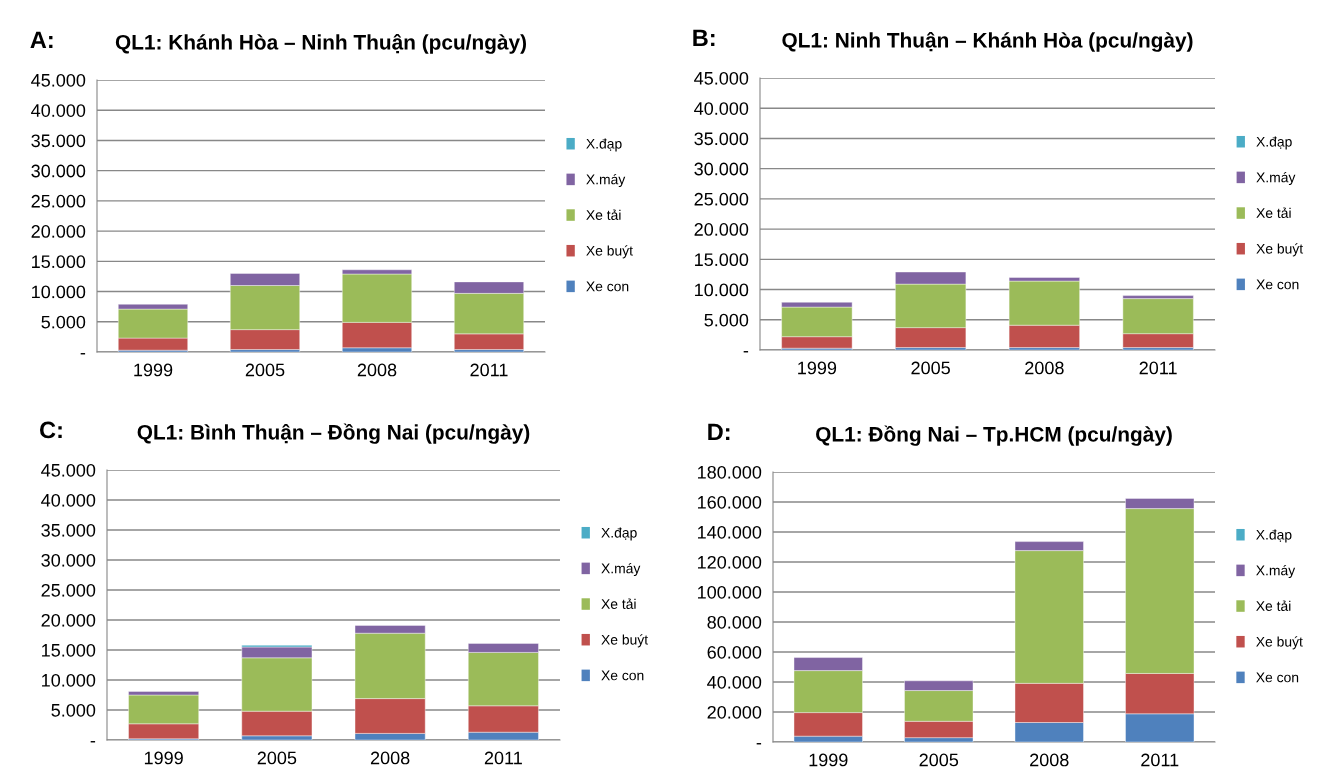 The height and width of the screenshot is (780, 1330). I want to click on y-tick-label: 180.000, so click(730, 472).